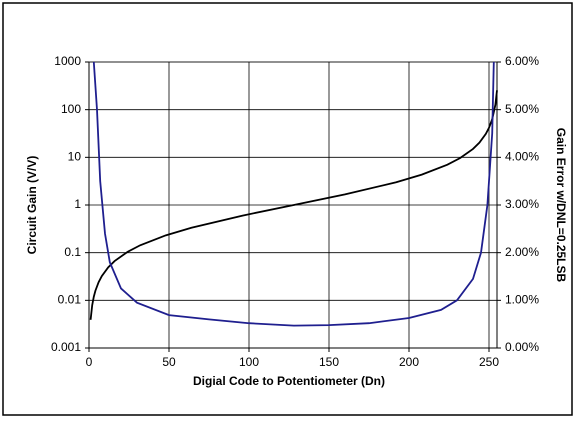 The width and height of the screenshot is (576, 424). Describe the element at coordinates (409, 362) in the screenshot. I see `x-tick-label: 200` at that location.